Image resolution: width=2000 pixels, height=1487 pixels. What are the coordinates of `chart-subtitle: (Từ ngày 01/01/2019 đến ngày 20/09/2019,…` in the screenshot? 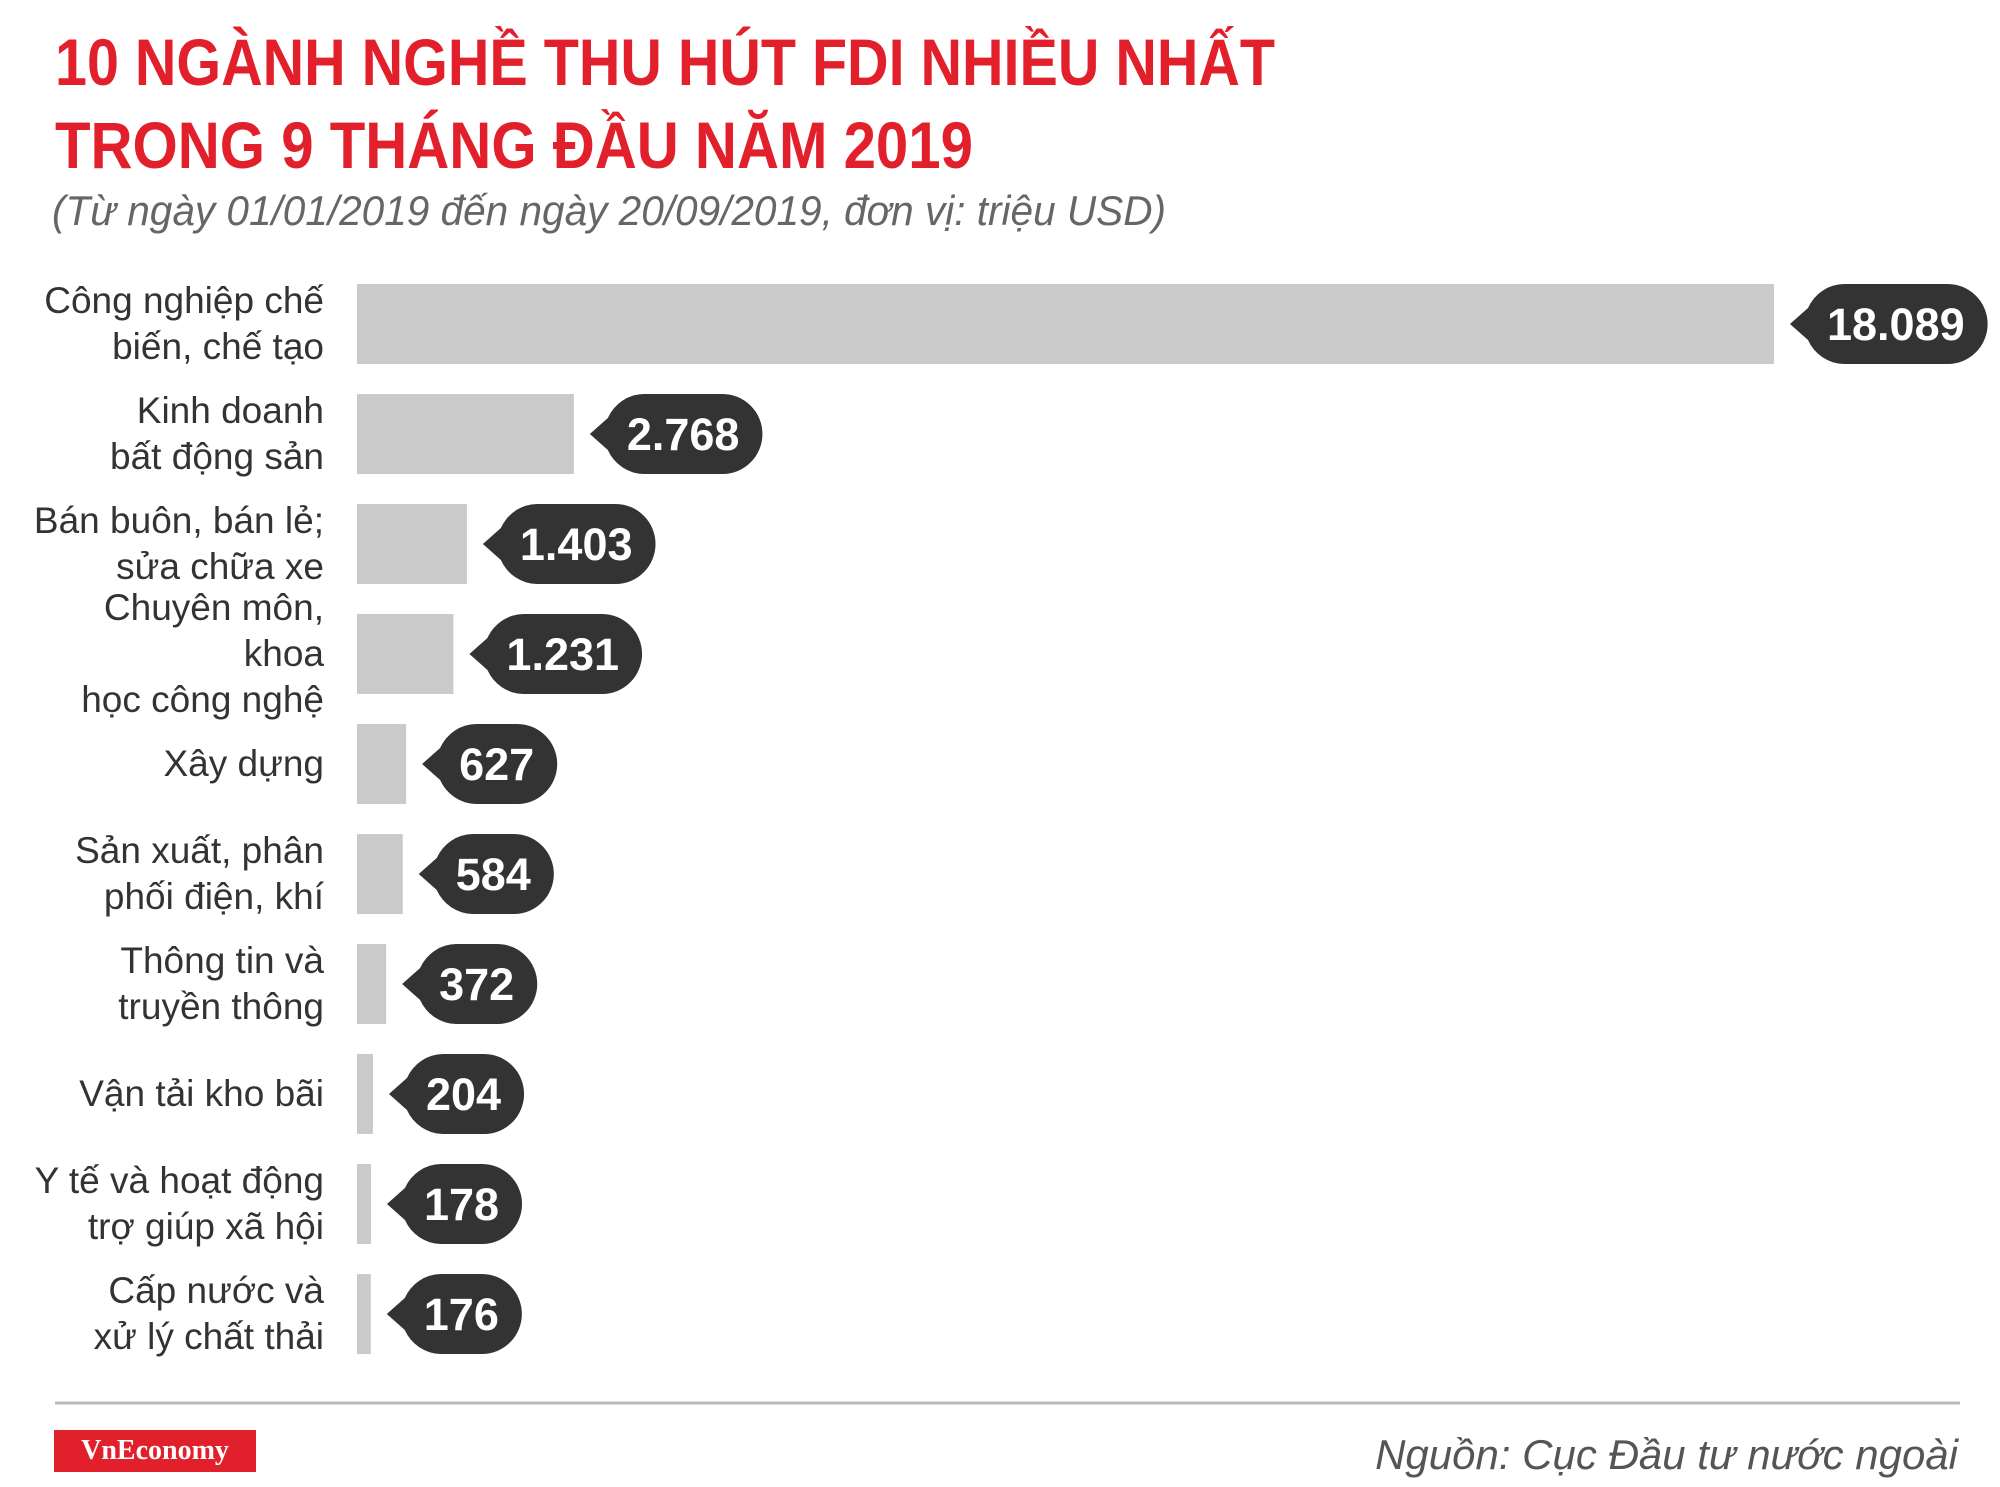 It's located at (609, 210).